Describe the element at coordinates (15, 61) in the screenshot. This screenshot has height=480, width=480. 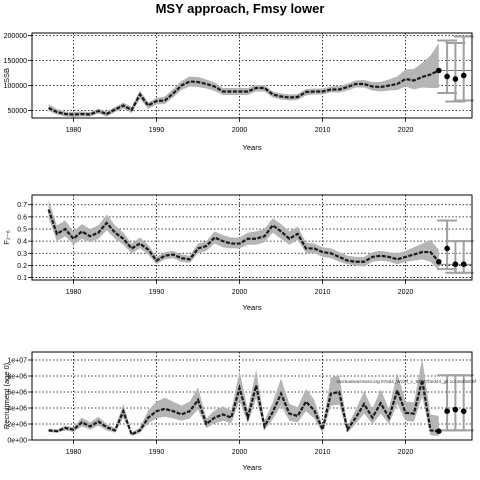
I see `y-tick-label: 150000` at that location.